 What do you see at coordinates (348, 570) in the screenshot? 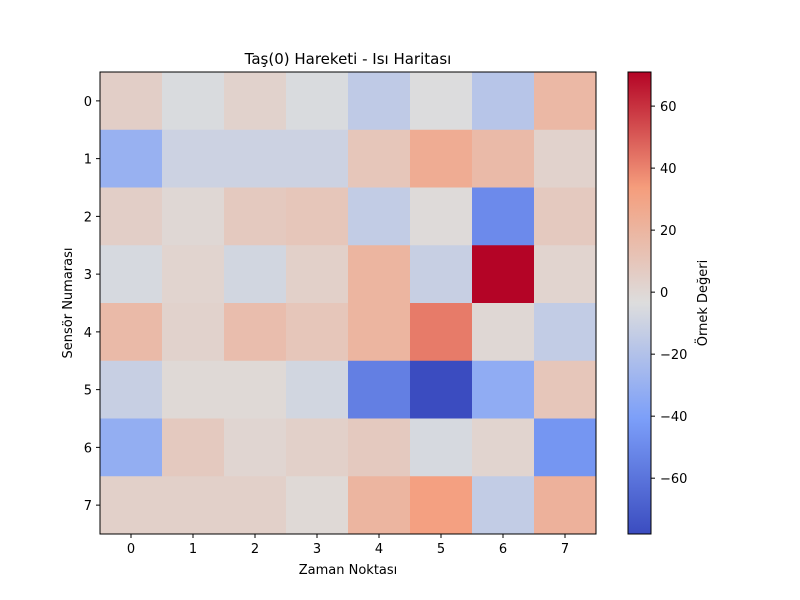
I see `x-axis-label: Zaman Noktası` at bounding box center [348, 570].